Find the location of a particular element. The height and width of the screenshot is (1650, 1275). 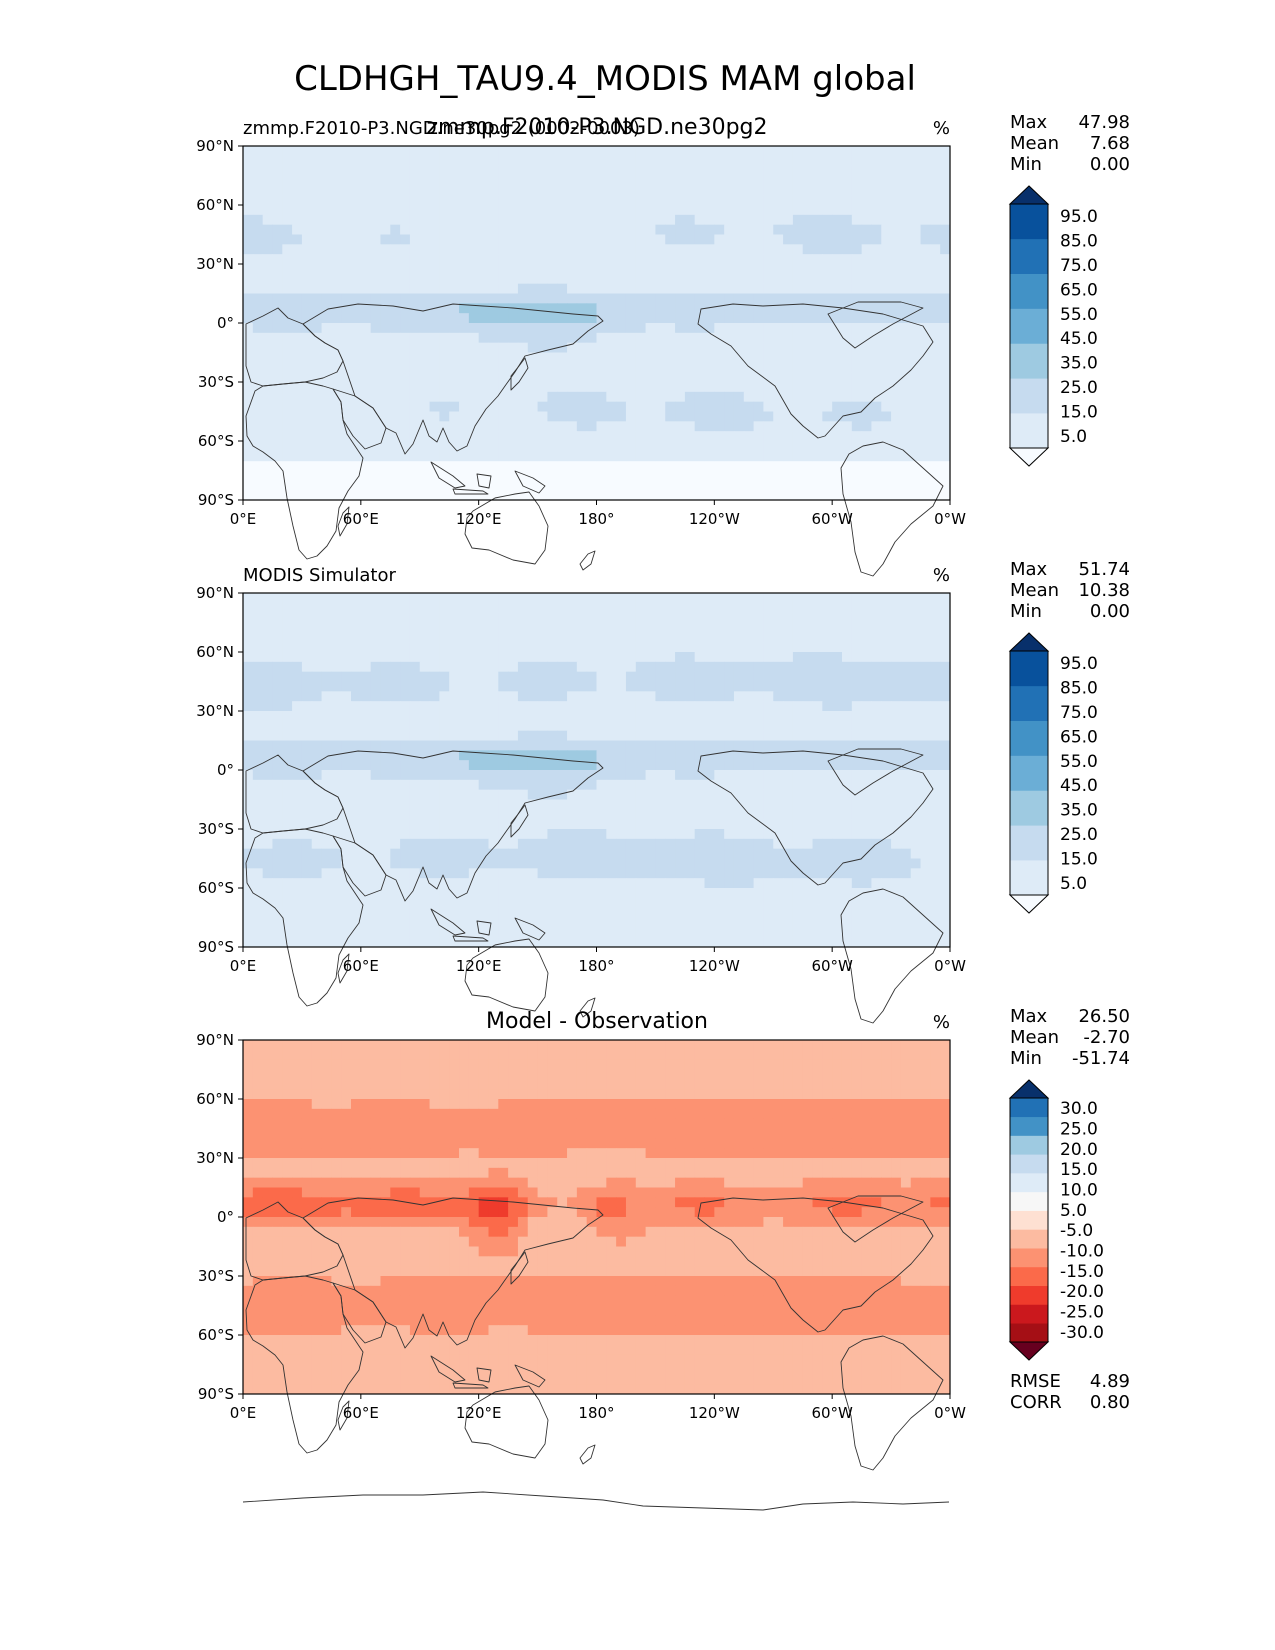

colorbar-tick-label: 5.0 is located at coordinates (1073, 437).